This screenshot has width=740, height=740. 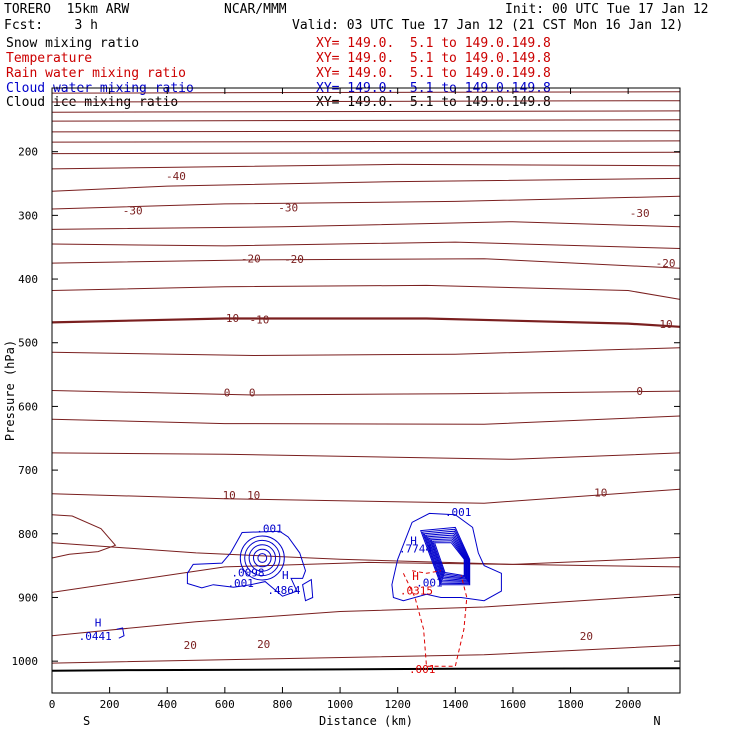 I want to click on cloud-west-outline, so click(x=246, y=563).